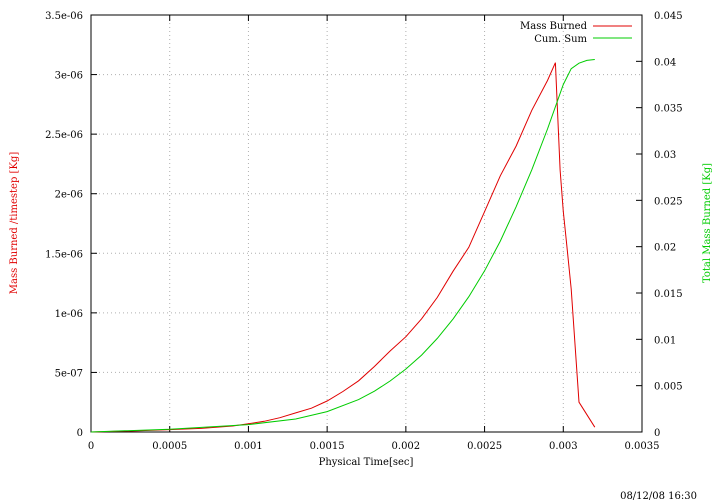 Image resolution: width=720 pixels, height=504 pixels. What do you see at coordinates (665, 62) in the screenshot?
I see `right-tick-label: 0.04` at bounding box center [665, 62].